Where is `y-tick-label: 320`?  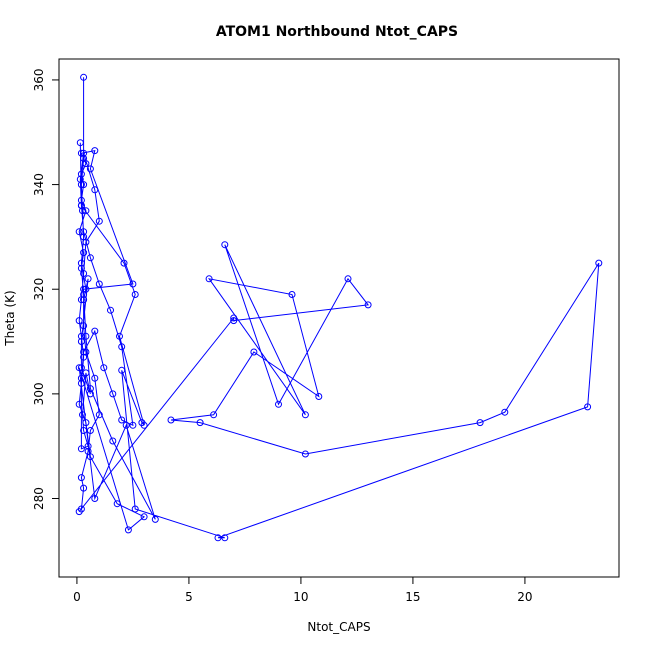 y-tick-label: 320 is located at coordinates (39, 289).